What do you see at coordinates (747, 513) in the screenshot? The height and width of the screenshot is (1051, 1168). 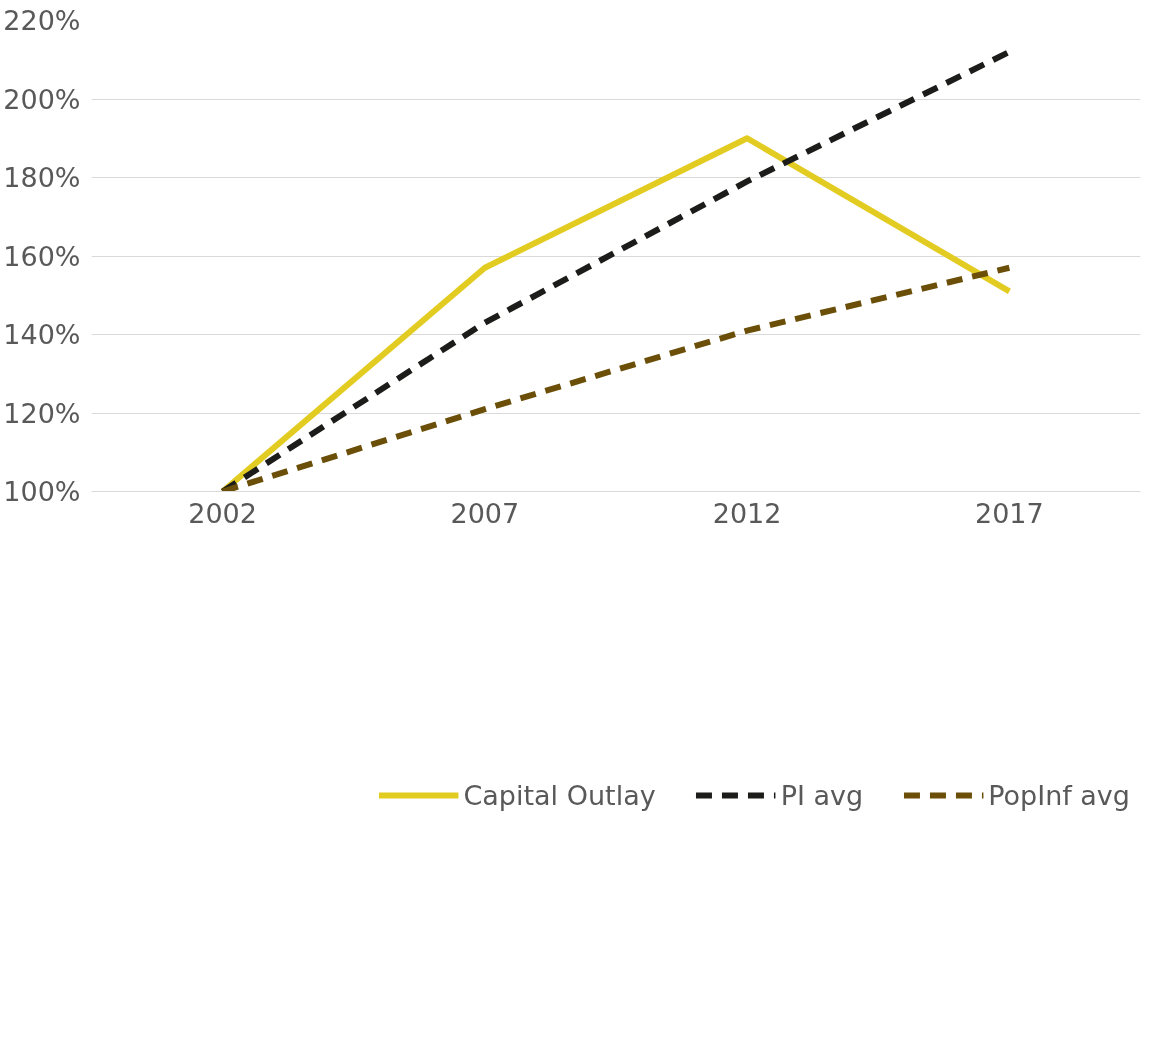 I see `x-tick-label: 2012` at bounding box center [747, 513].